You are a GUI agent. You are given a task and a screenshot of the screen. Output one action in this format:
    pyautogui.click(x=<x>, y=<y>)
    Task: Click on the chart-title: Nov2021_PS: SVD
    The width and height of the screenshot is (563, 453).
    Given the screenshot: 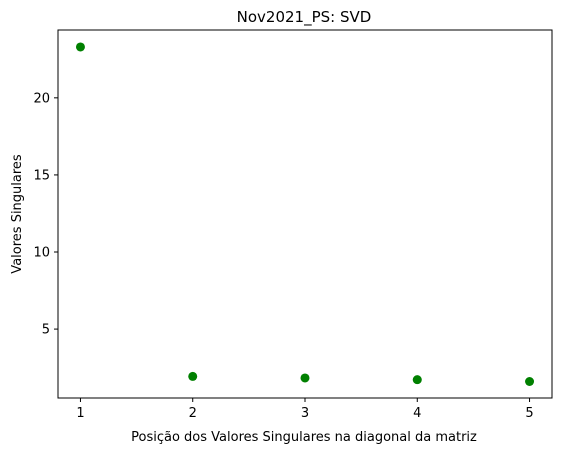 What is the action you would take?
    pyautogui.click(x=304, y=17)
    